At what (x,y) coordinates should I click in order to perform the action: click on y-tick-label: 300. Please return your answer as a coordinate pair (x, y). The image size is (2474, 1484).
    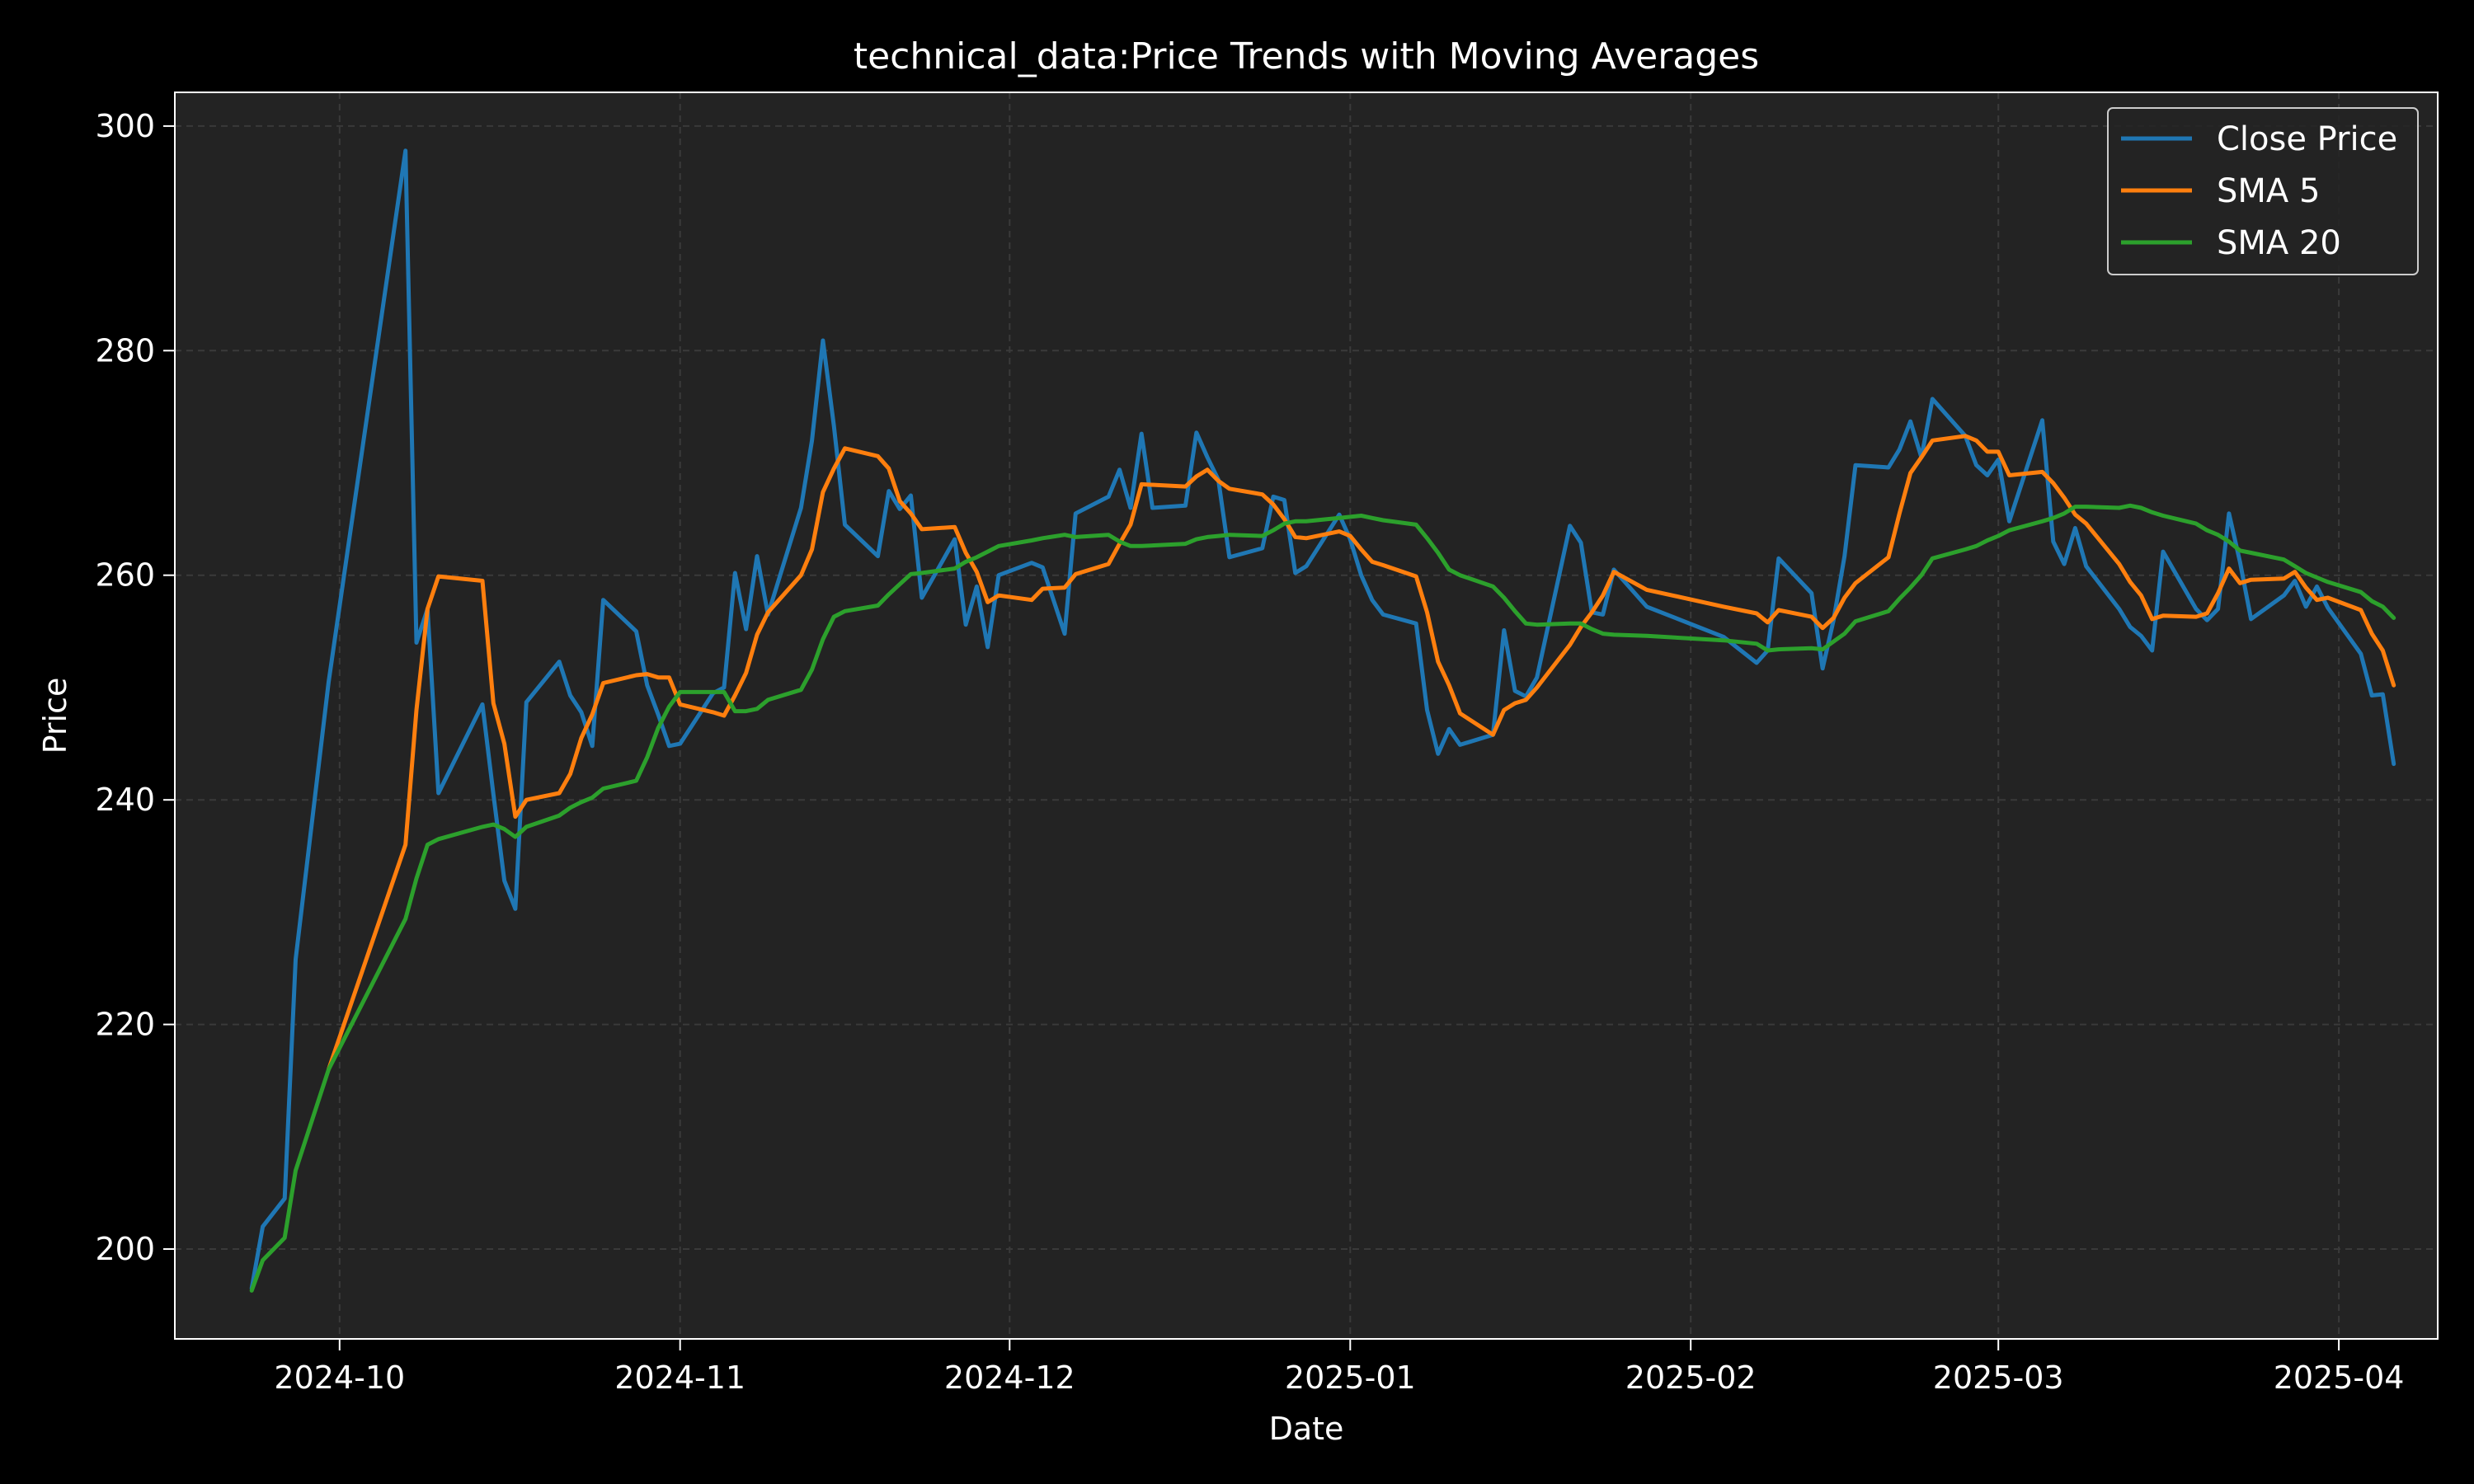
    Looking at the image, I should click on (125, 126).